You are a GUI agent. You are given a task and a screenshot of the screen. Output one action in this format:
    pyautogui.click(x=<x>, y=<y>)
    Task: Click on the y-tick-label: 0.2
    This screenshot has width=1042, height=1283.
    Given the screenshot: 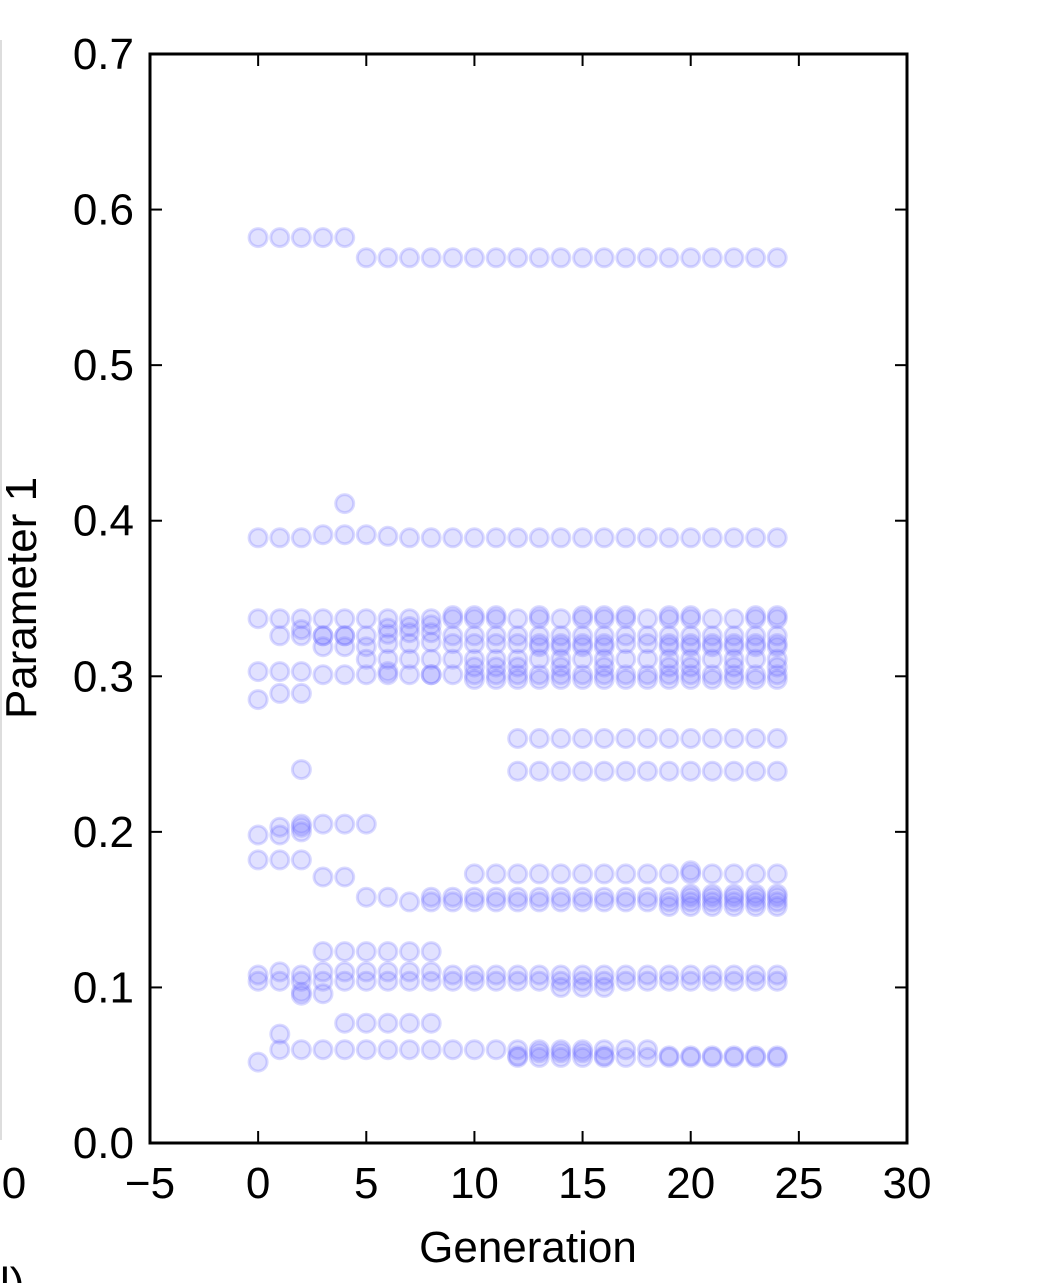 What is the action you would take?
    pyautogui.click(x=103, y=832)
    